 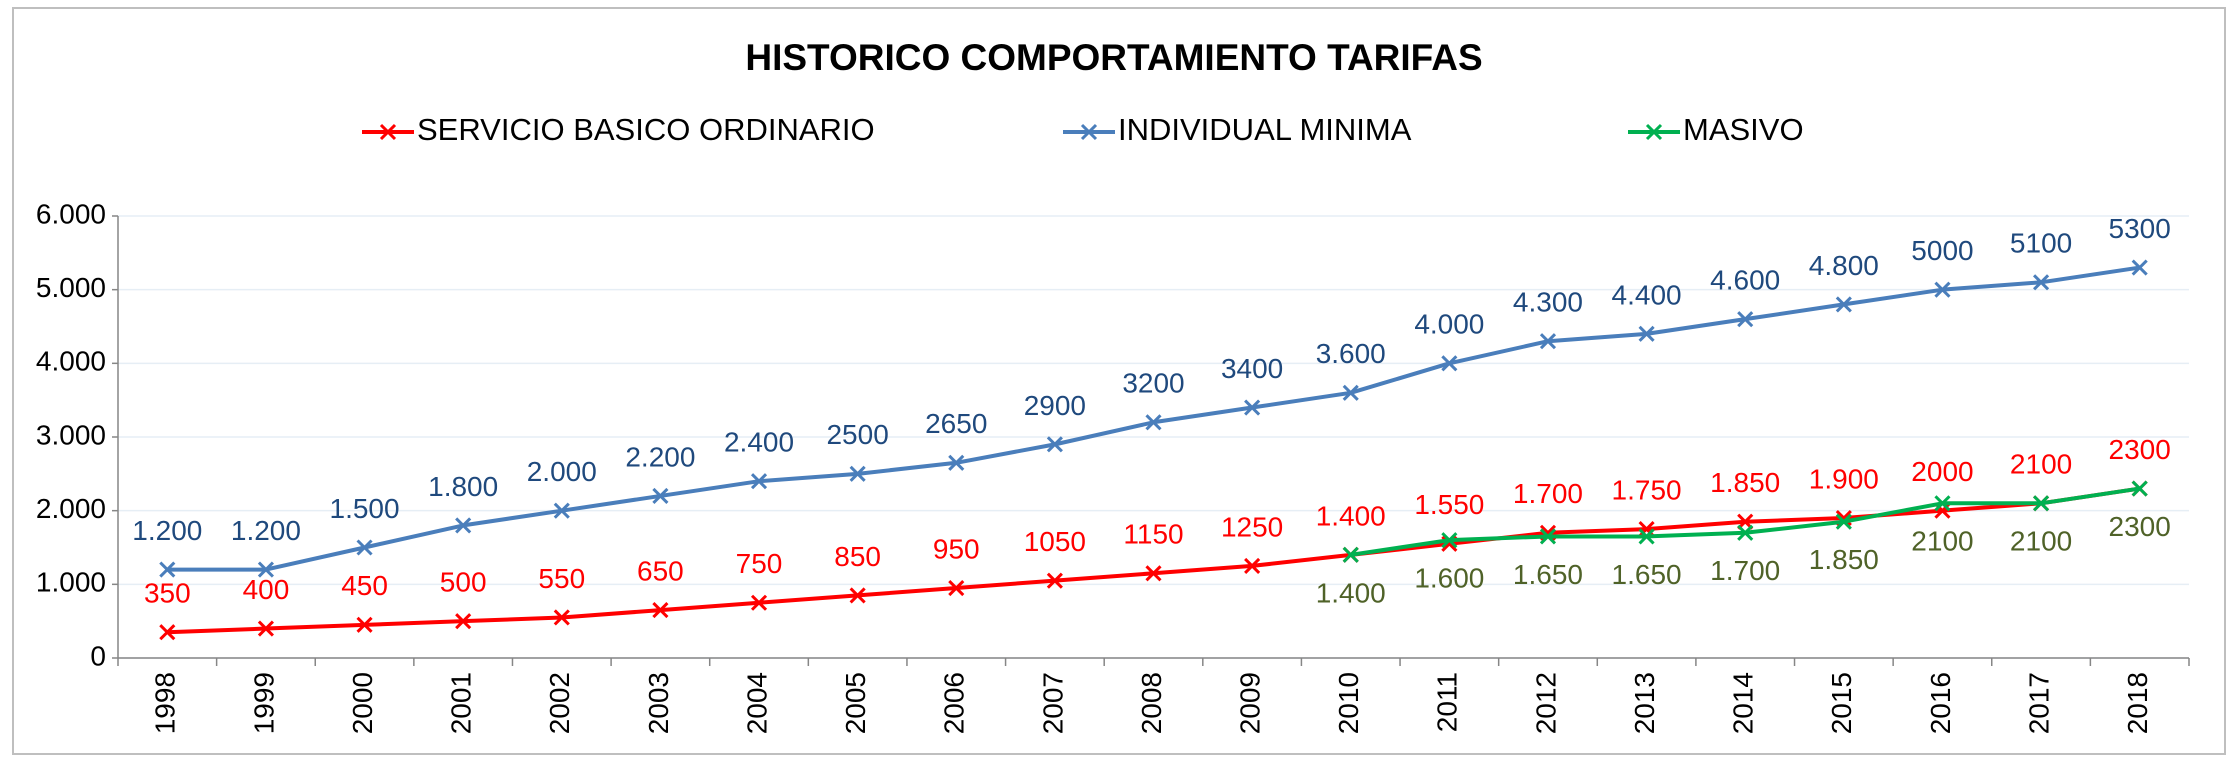 I want to click on data-label: 2.400, so click(x=759, y=442).